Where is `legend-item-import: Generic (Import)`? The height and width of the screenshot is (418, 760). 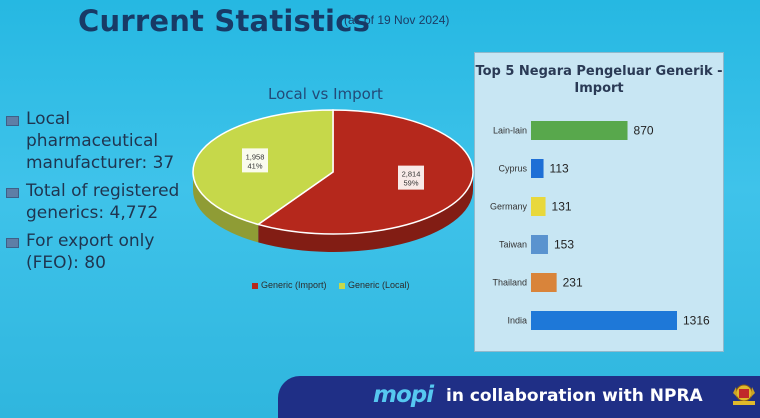 legend-item-import: Generic (Import) is located at coordinates (289, 285).